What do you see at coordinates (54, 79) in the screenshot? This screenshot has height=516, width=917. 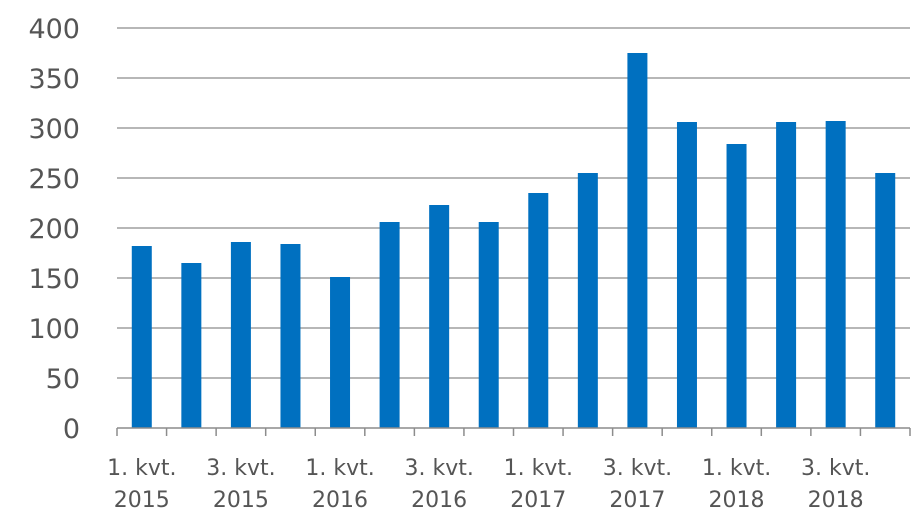 I see `y-tick-label: 350` at bounding box center [54, 79].